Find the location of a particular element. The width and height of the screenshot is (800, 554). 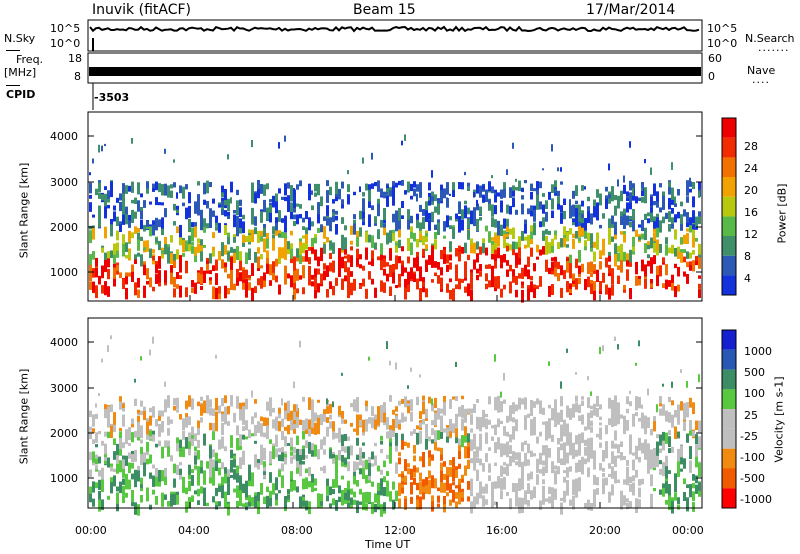

velocity-ytick-4000: 4000 is located at coordinates (64, 342).